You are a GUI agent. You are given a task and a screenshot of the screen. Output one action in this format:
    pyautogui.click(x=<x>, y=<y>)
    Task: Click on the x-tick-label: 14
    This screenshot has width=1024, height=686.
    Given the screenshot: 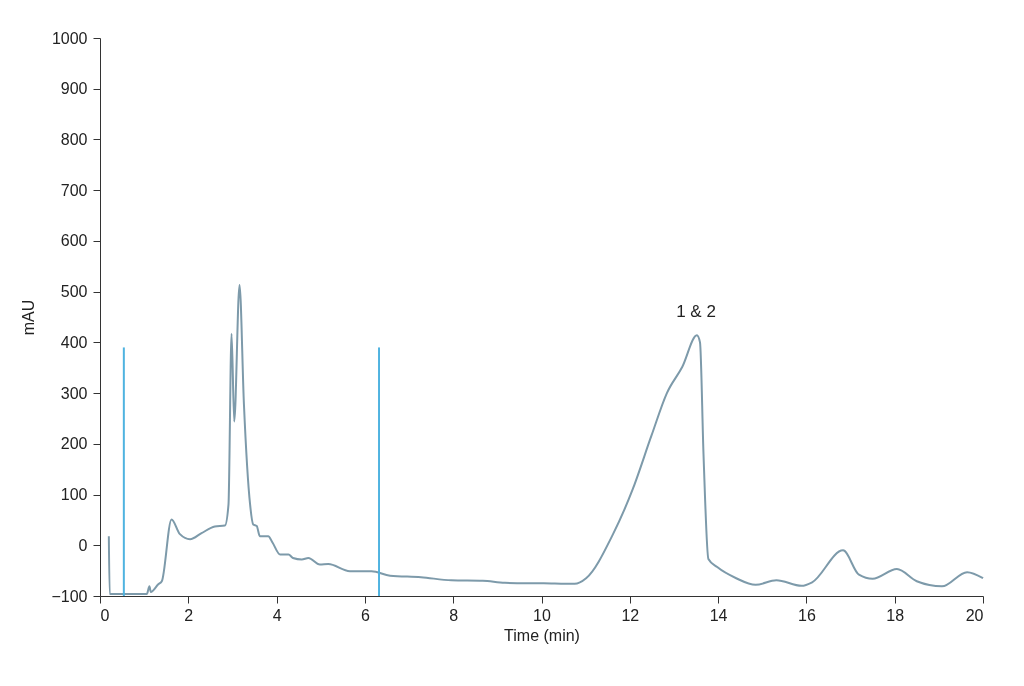 What is the action you would take?
    pyautogui.click(x=718, y=615)
    